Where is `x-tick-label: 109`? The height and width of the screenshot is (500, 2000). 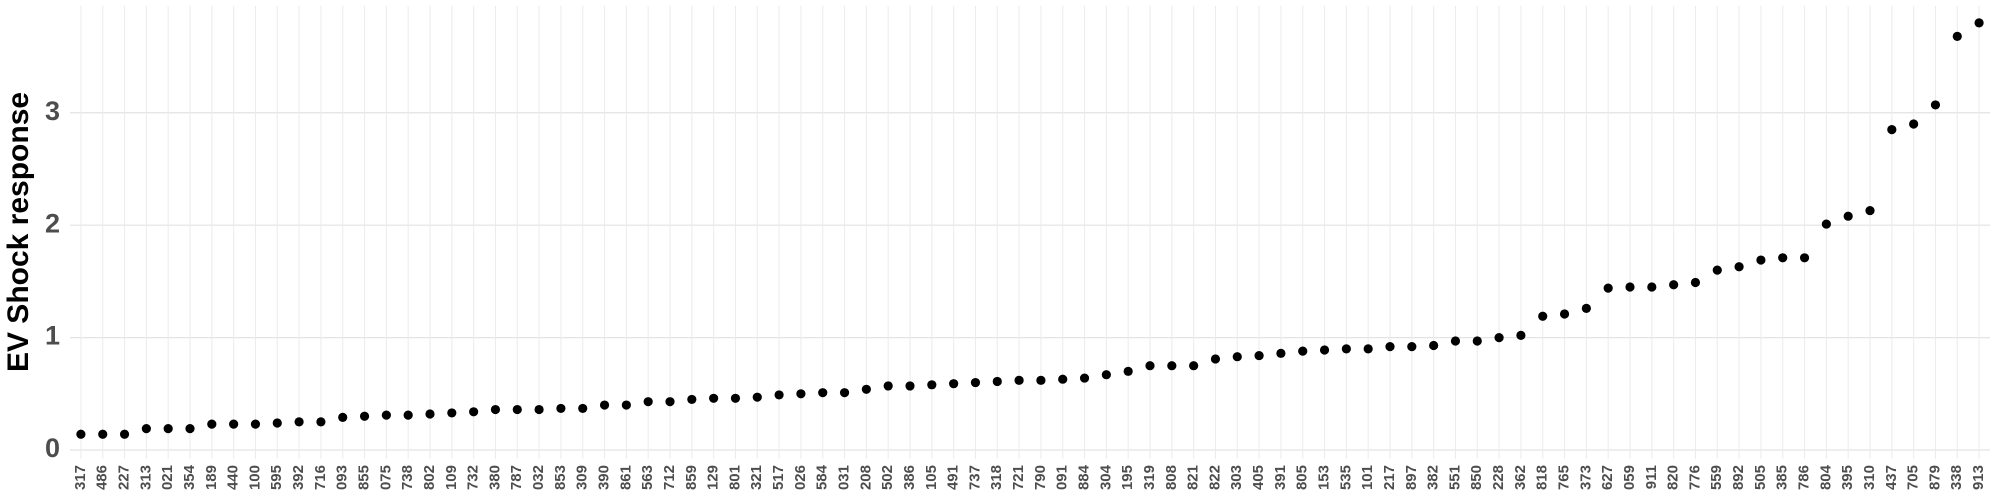
x-tick-label: 109 is located at coordinates (451, 477).